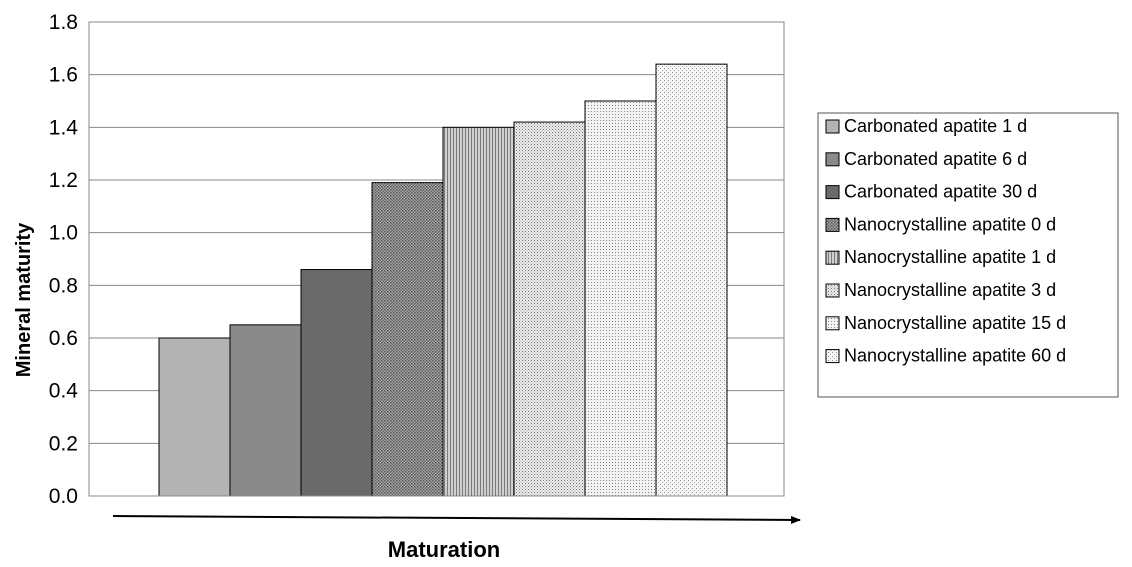 The height and width of the screenshot is (567, 1132). I want to click on legend-box, so click(968, 255).